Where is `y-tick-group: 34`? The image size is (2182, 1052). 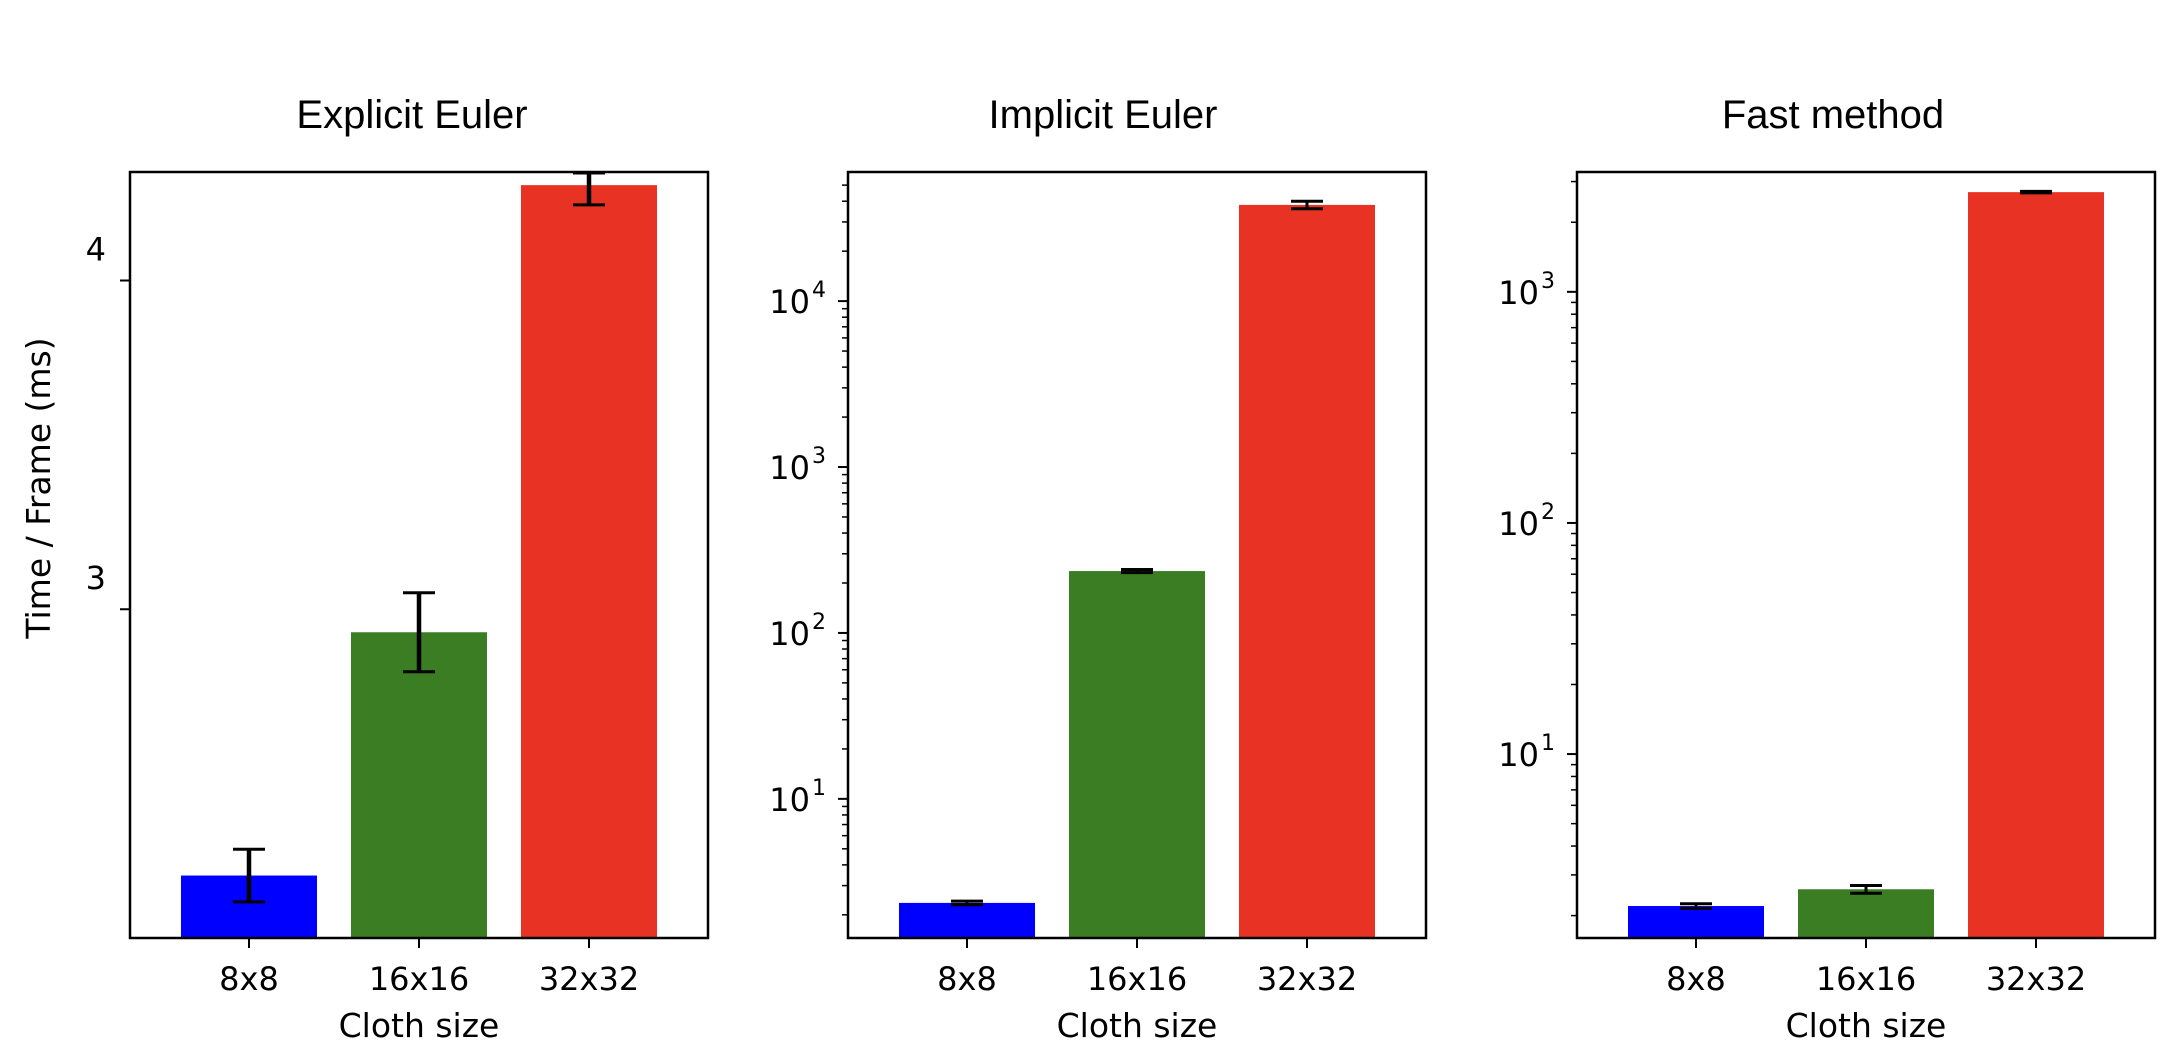 y-tick-group: 34 is located at coordinates (108, 420).